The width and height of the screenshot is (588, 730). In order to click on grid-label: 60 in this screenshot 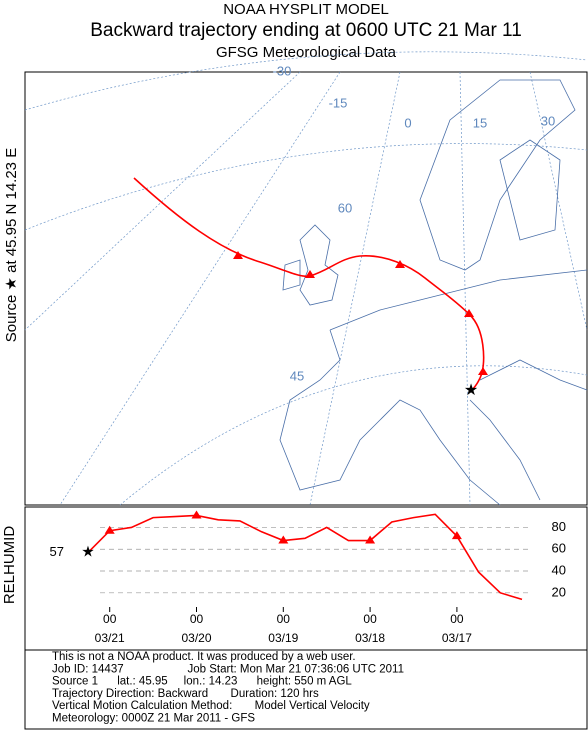, I will do `click(345, 207)`.